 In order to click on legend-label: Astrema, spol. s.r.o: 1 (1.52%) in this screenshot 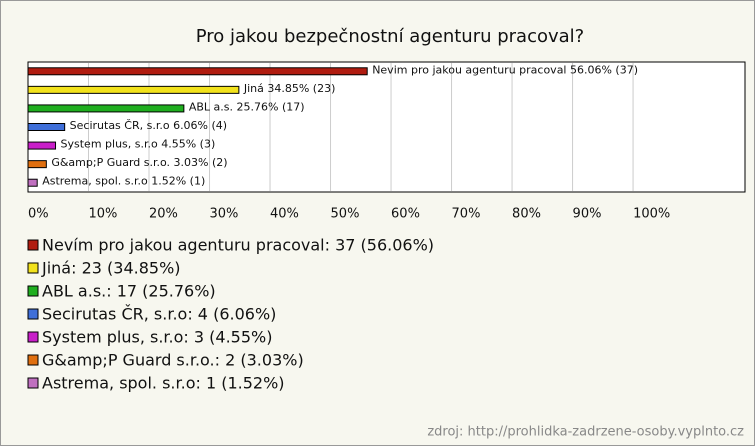, I will do `click(163, 383)`.